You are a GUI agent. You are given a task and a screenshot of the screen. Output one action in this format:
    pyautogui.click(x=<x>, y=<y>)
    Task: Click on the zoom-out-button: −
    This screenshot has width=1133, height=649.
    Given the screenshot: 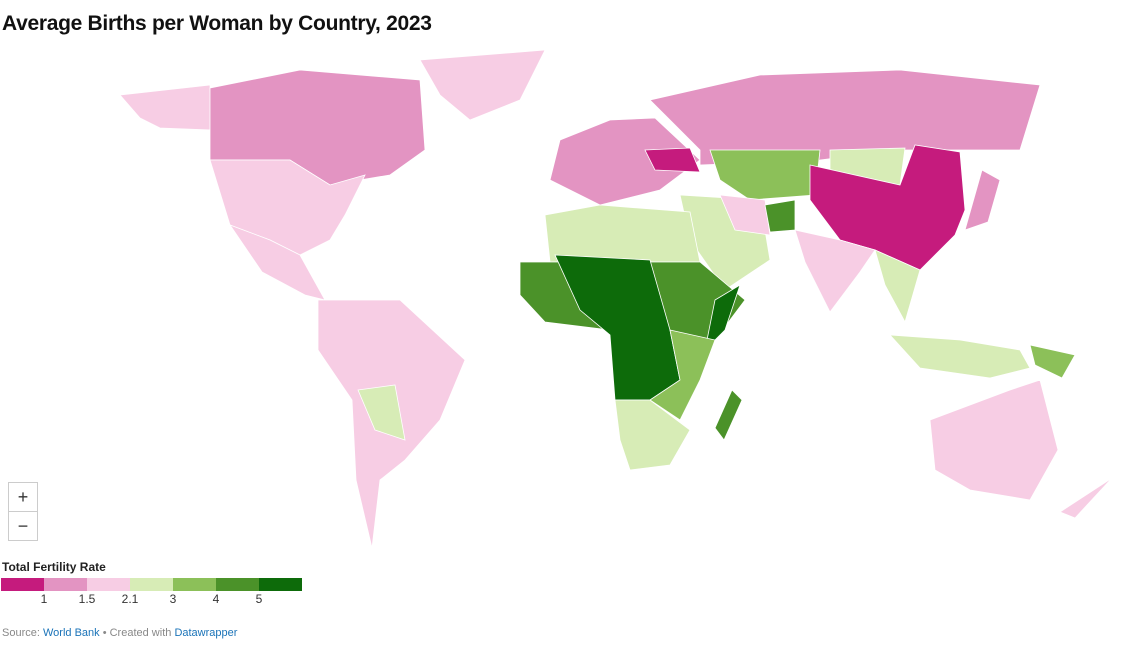 What is the action you would take?
    pyautogui.click(x=23, y=526)
    